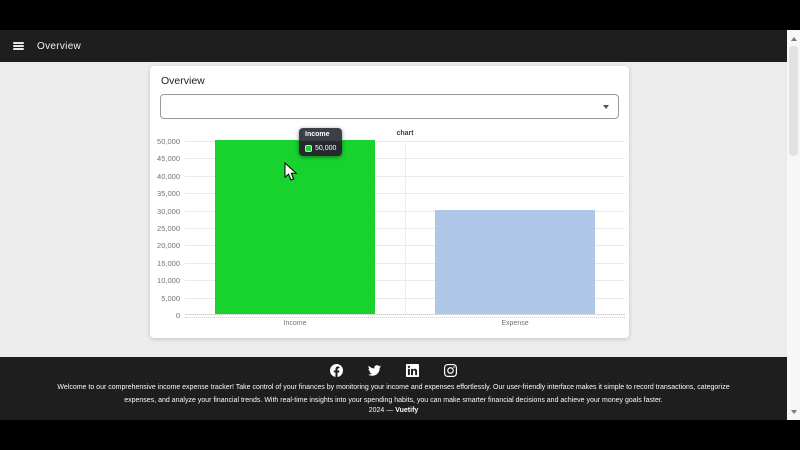 The image size is (800, 450). Describe the element at coordinates (183, 81) in the screenshot. I see `card-title: Overview` at that location.